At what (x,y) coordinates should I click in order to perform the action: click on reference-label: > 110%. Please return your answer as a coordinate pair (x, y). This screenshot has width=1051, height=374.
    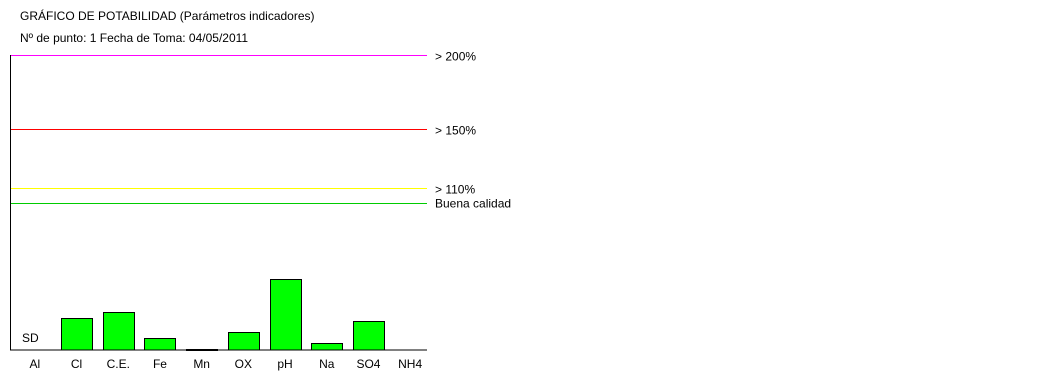
    Looking at the image, I should click on (455, 190).